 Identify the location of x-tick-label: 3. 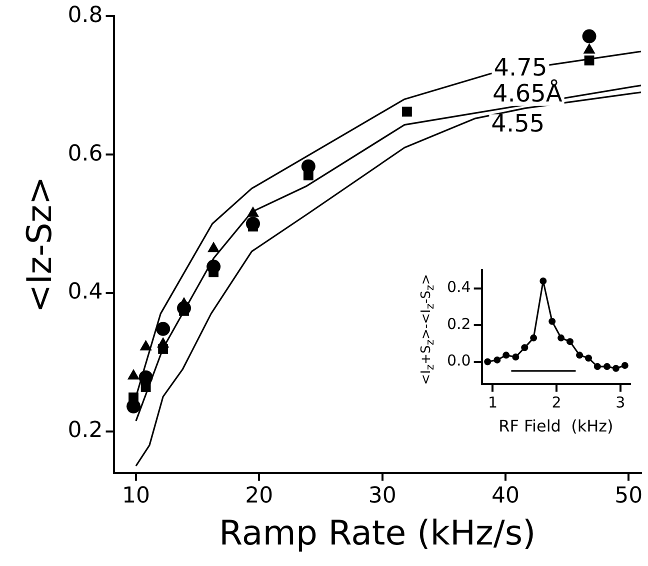
(621, 403).